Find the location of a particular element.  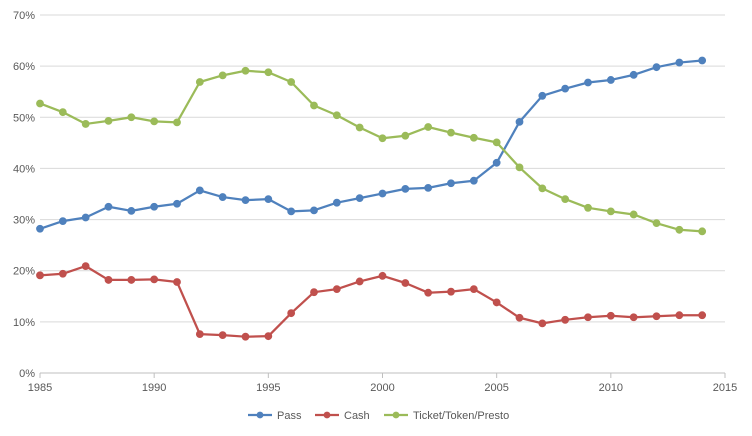

y-tick-label: 50% is located at coordinates (24, 118).